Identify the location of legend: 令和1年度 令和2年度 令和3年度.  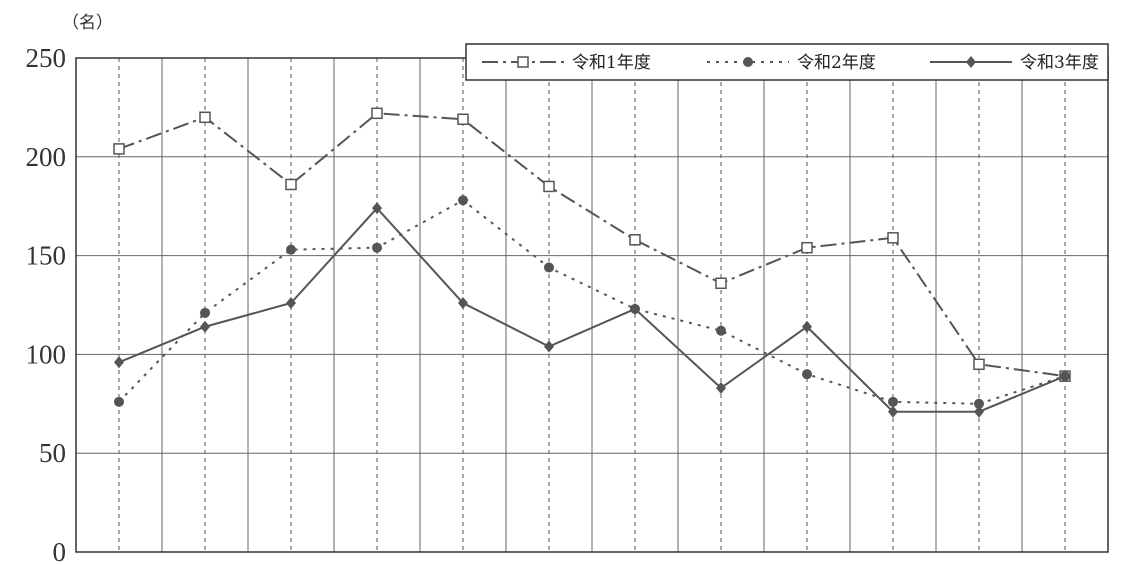
(787, 62).